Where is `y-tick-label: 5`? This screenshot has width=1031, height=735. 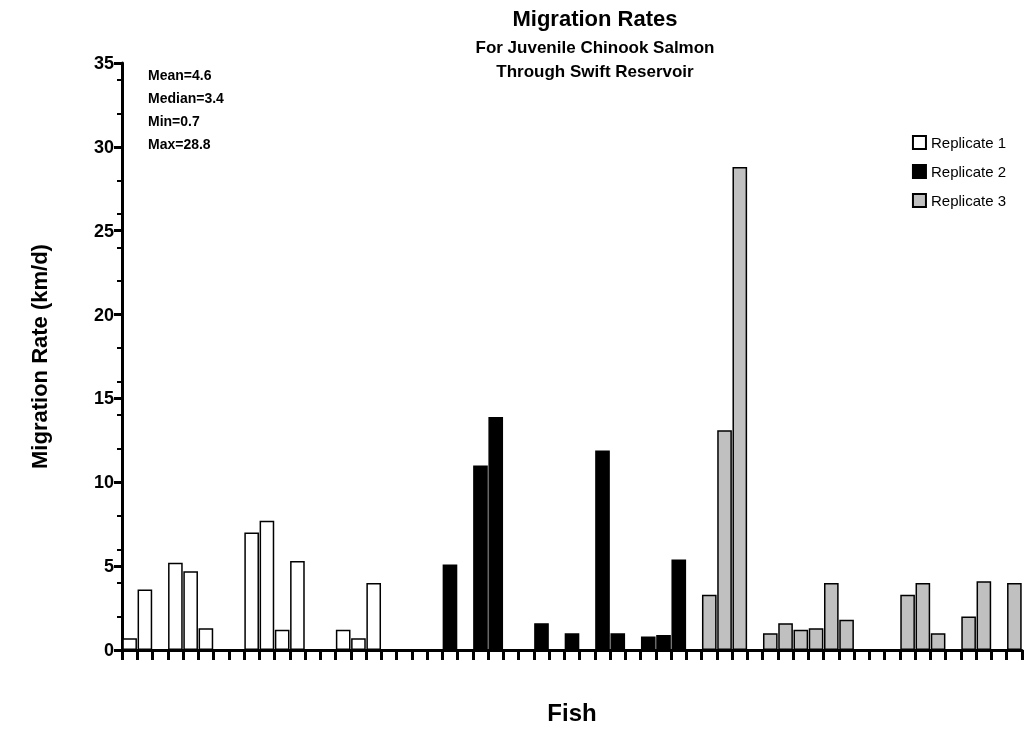 y-tick-label: 5 is located at coordinates (108, 566).